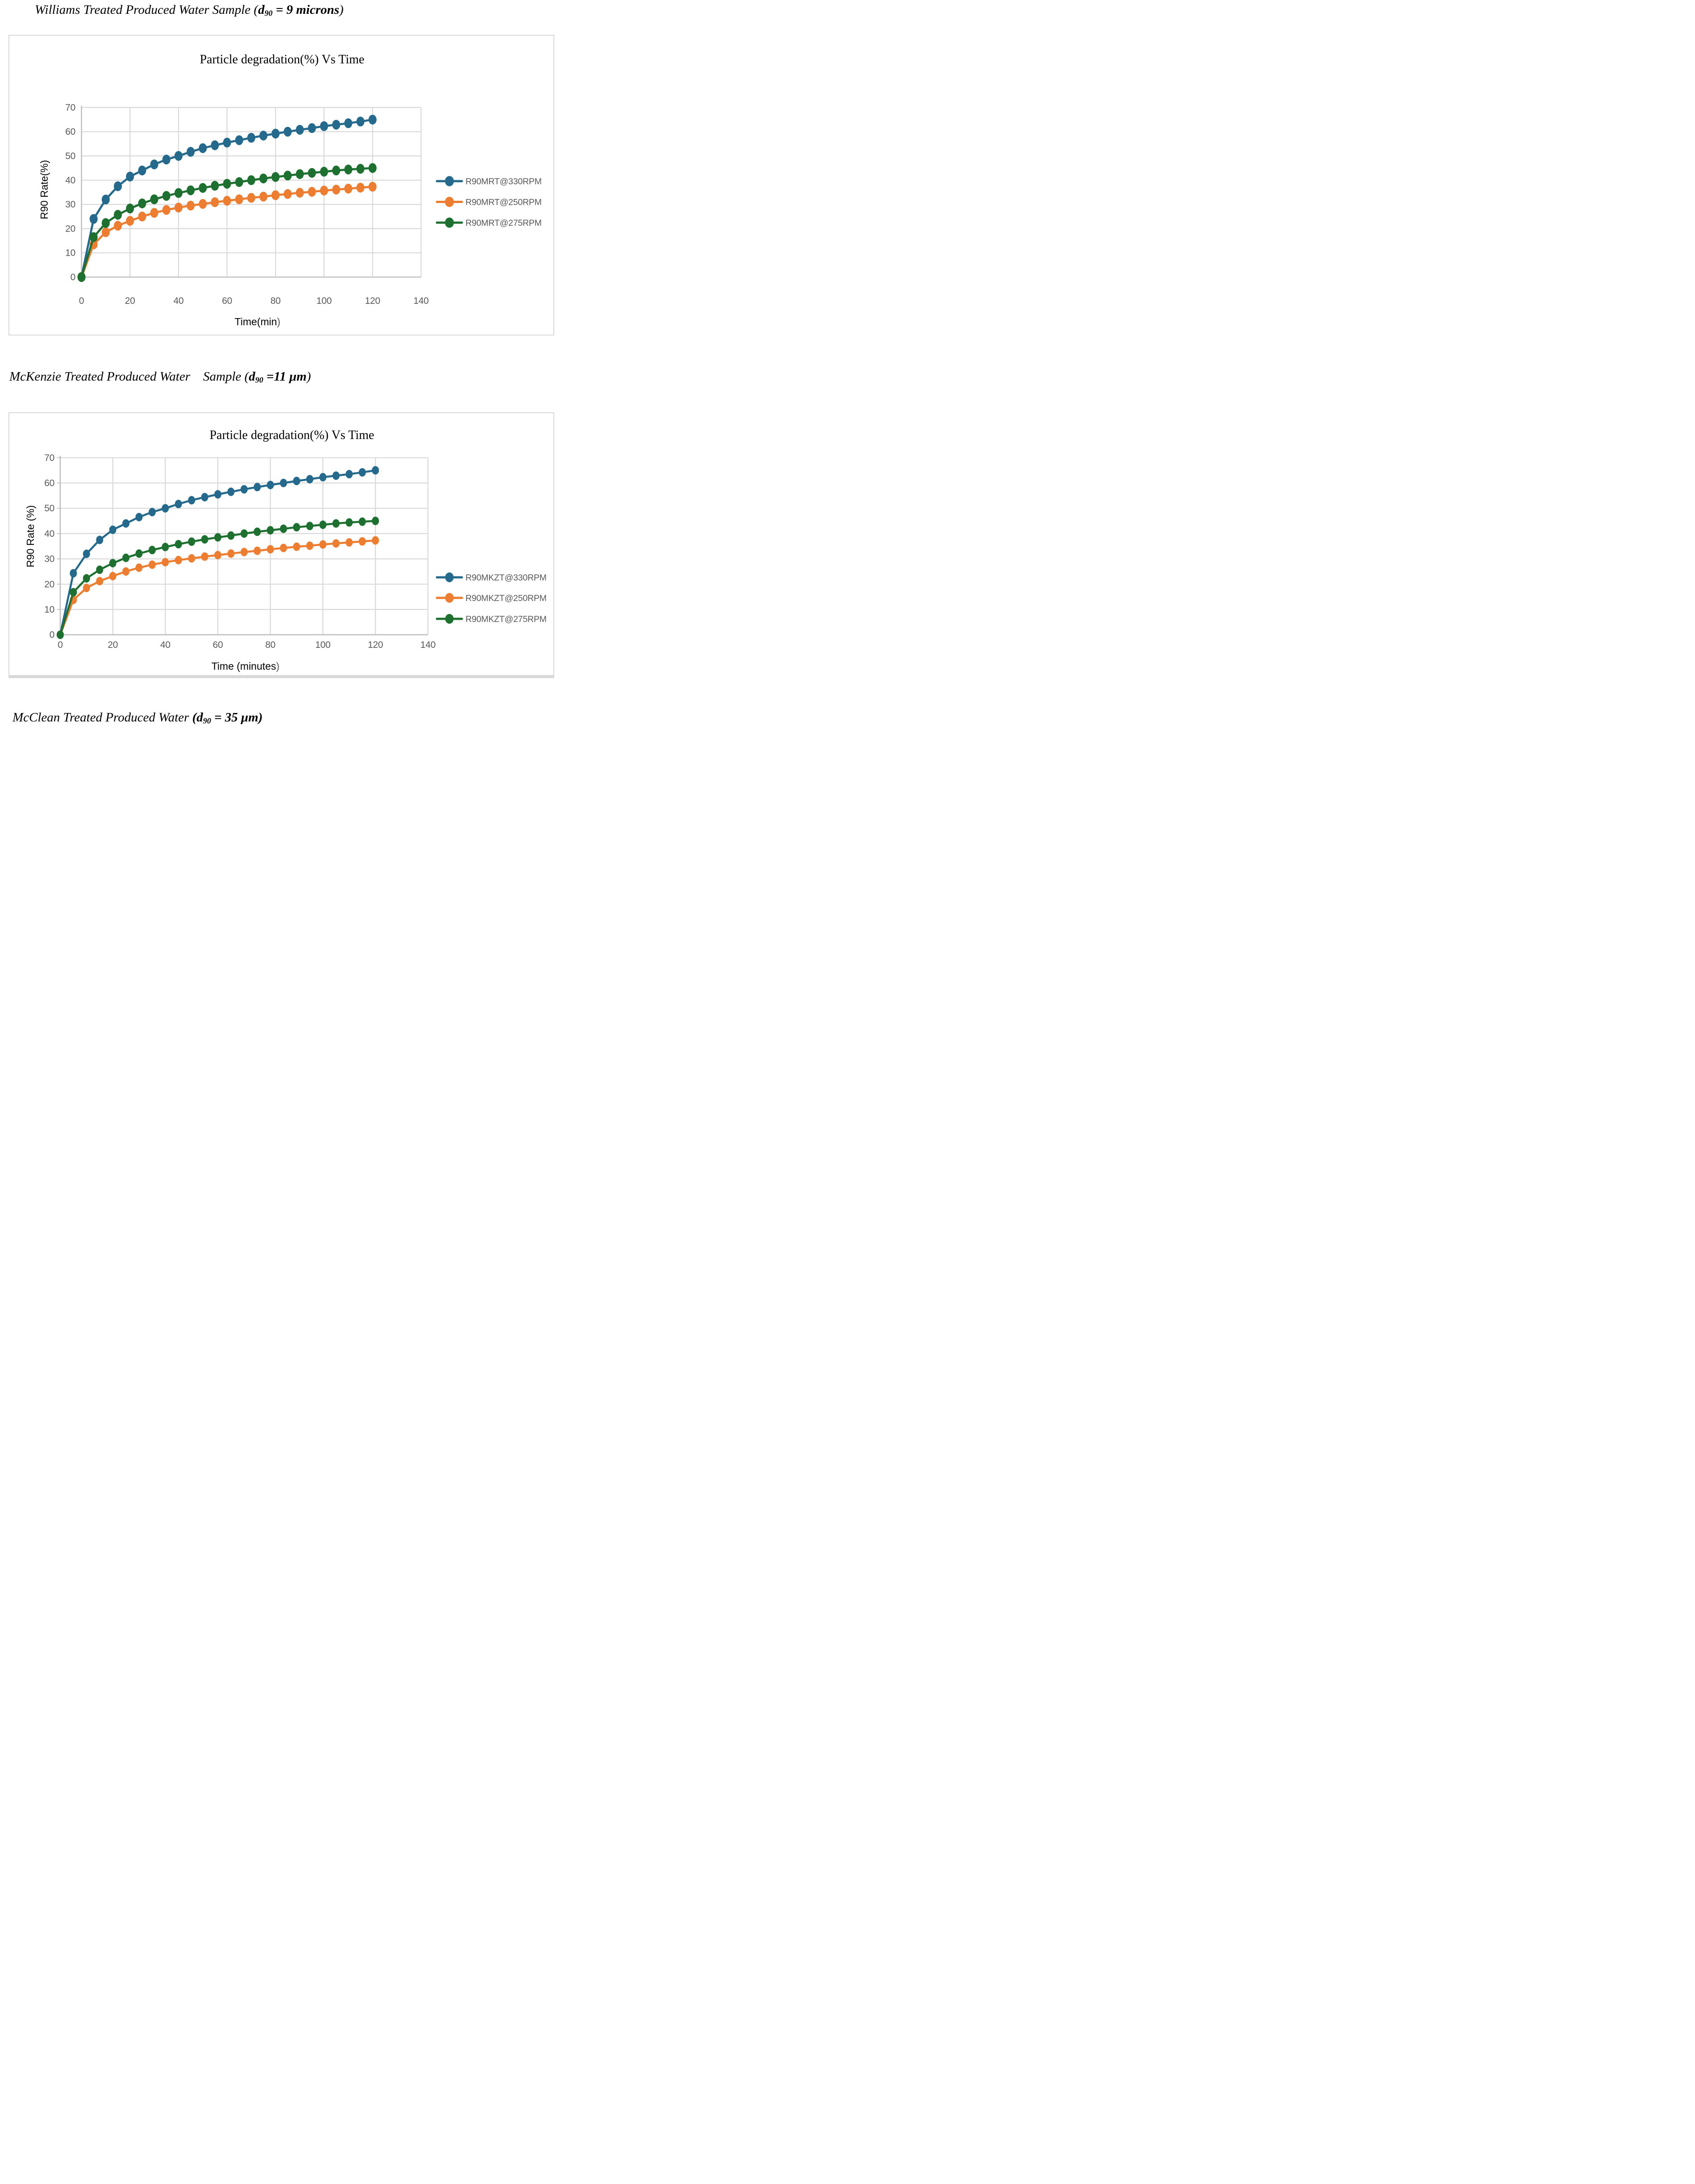 Image resolution: width=1695 pixels, height=2184 pixels. What do you see at coordinates (207, 721) in the screenshot?
I see `d90-subscript: 90` at bounding box center [207, 721].